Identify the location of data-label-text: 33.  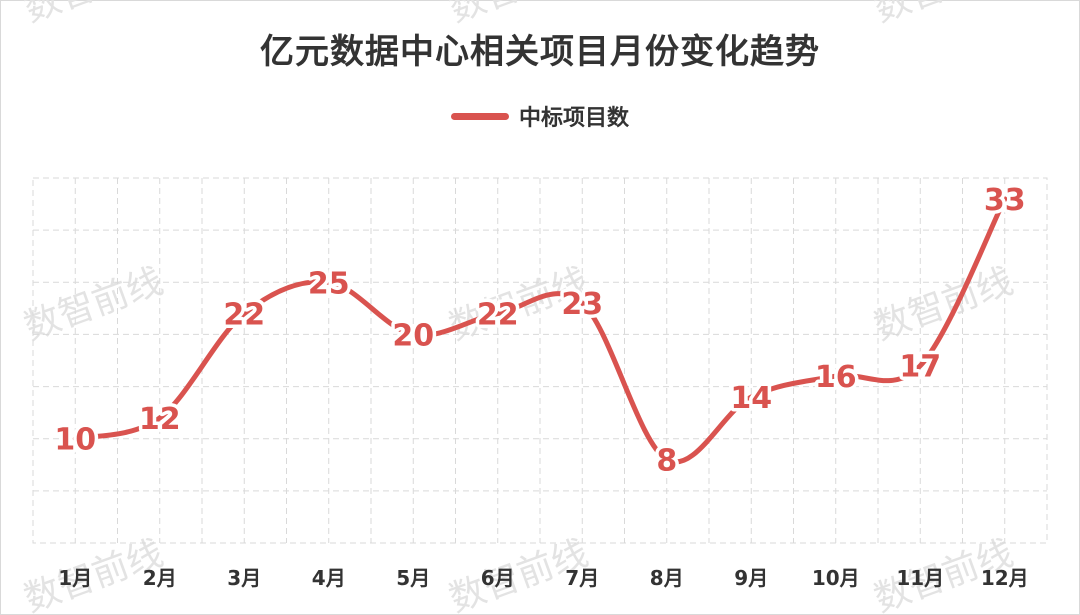
(1005, 200).